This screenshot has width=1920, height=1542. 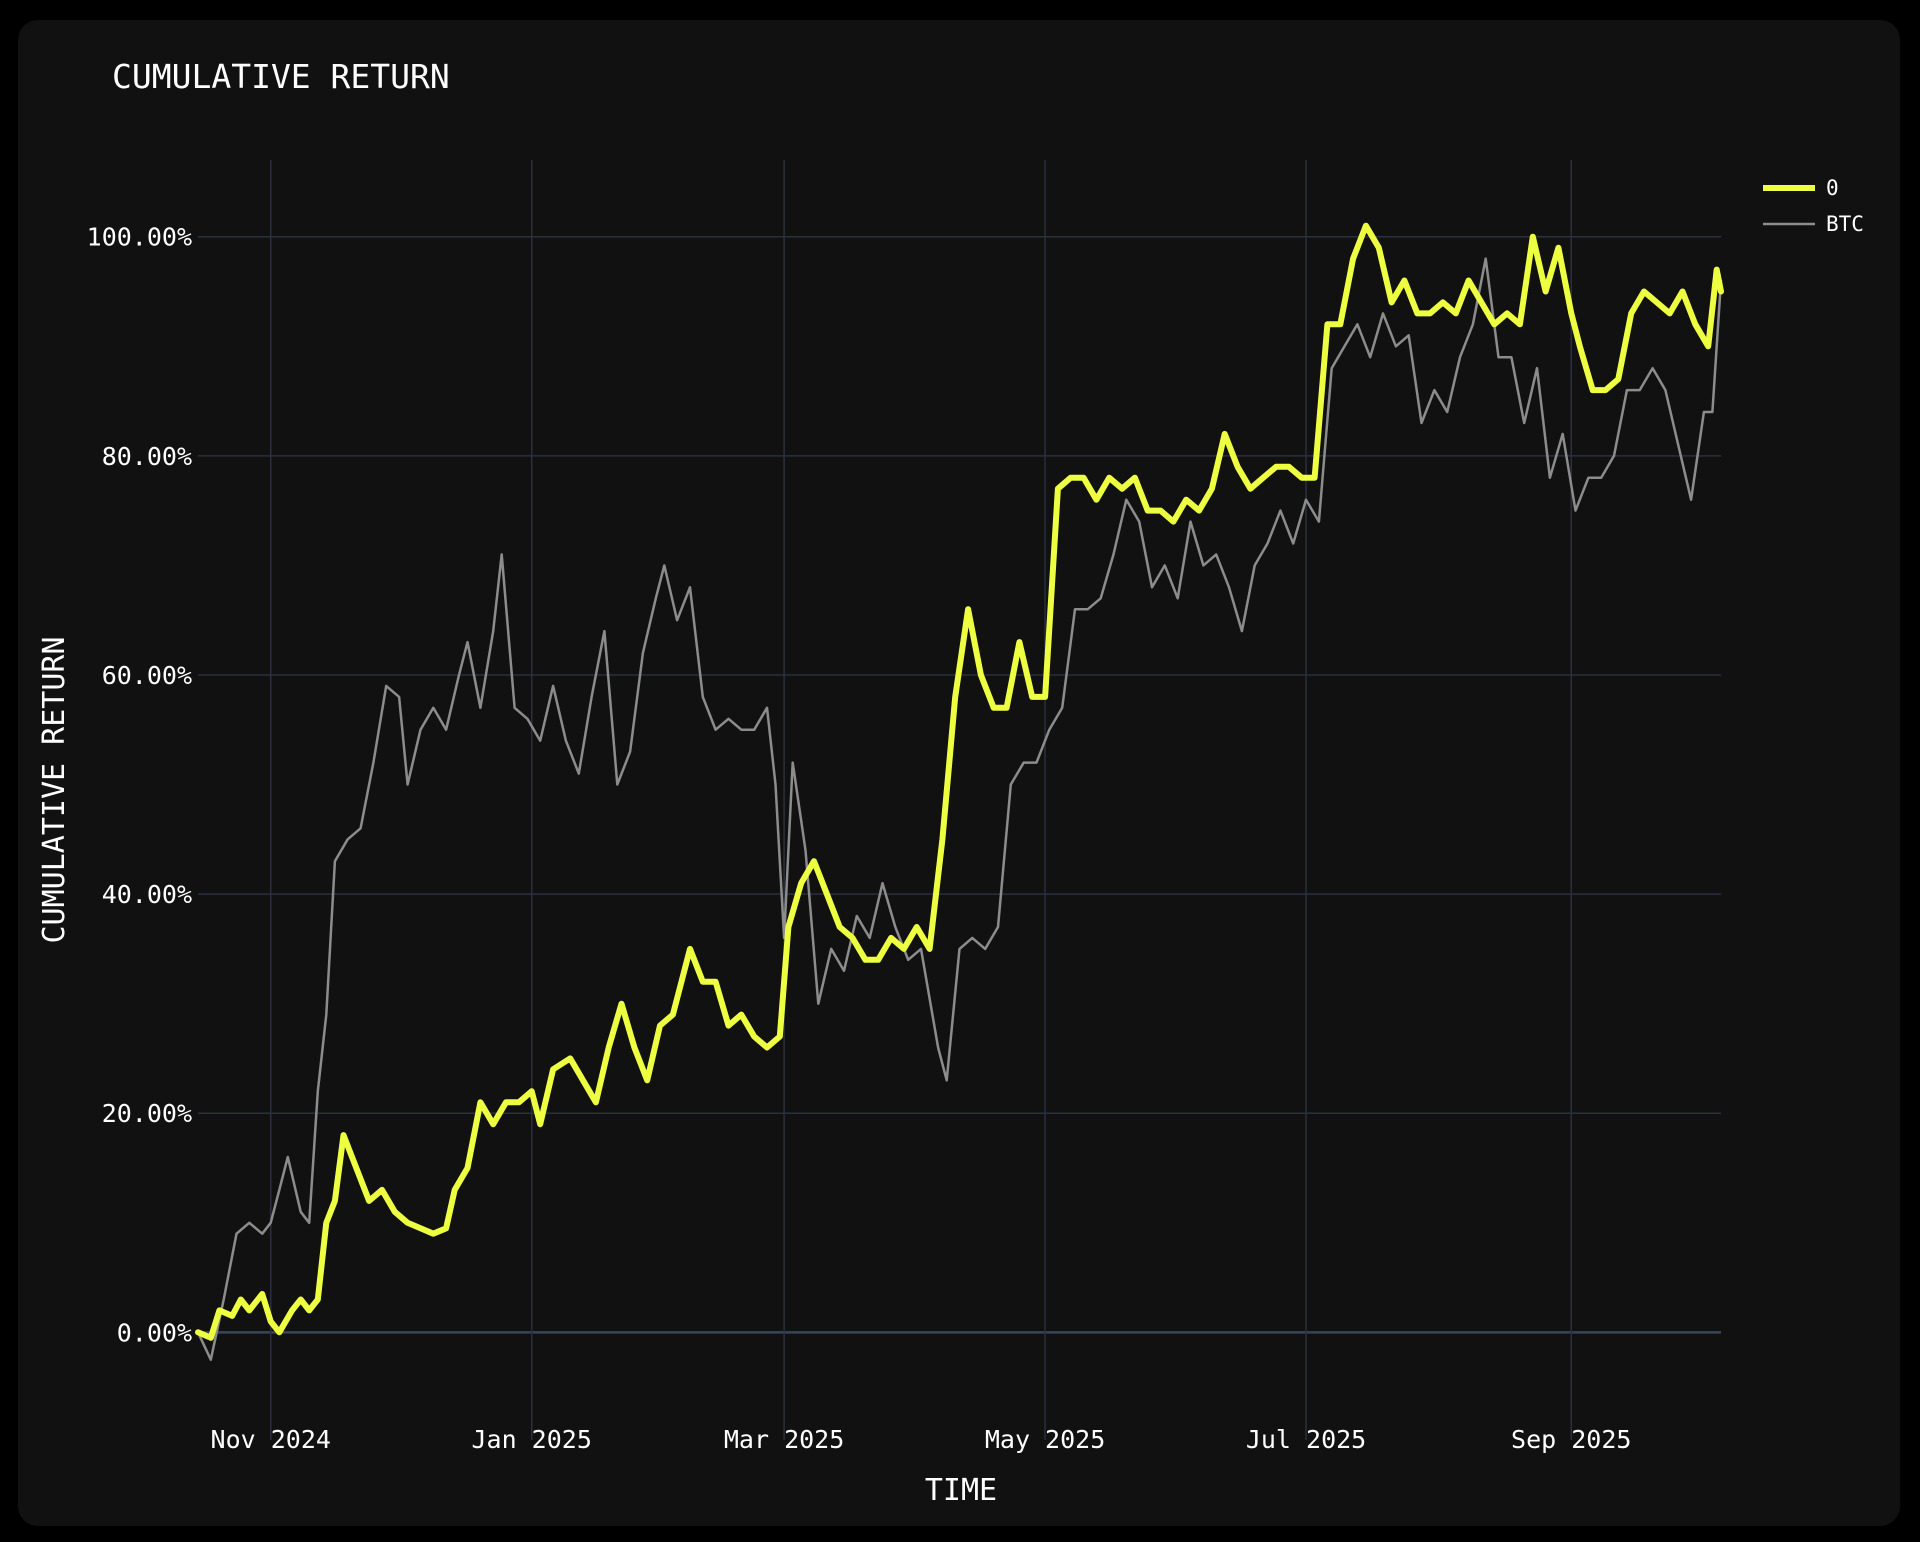 What do you see at coordinates (1571, 1439) in the screenshot?
I see `x-tick-label: Sep 2025` at bounding box center [1571, 1439].